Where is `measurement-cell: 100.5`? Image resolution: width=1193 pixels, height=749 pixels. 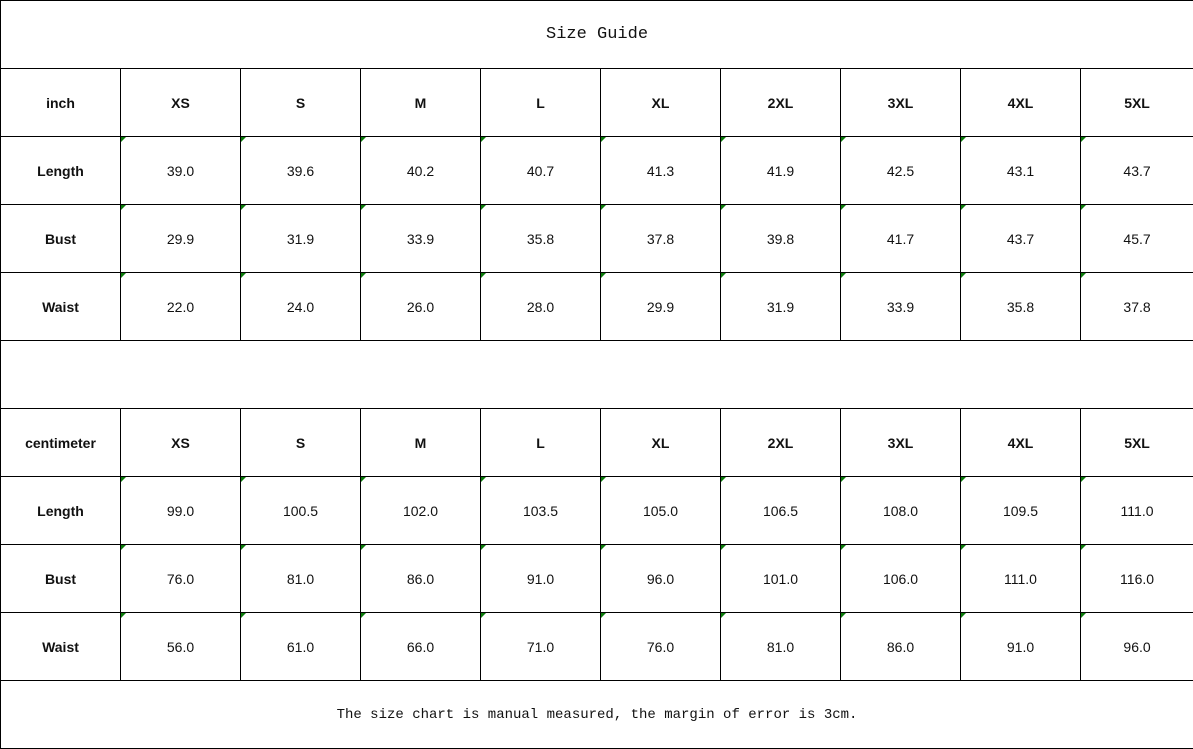 measurement-cell: 100.5 is located at coordinates (300, 510).